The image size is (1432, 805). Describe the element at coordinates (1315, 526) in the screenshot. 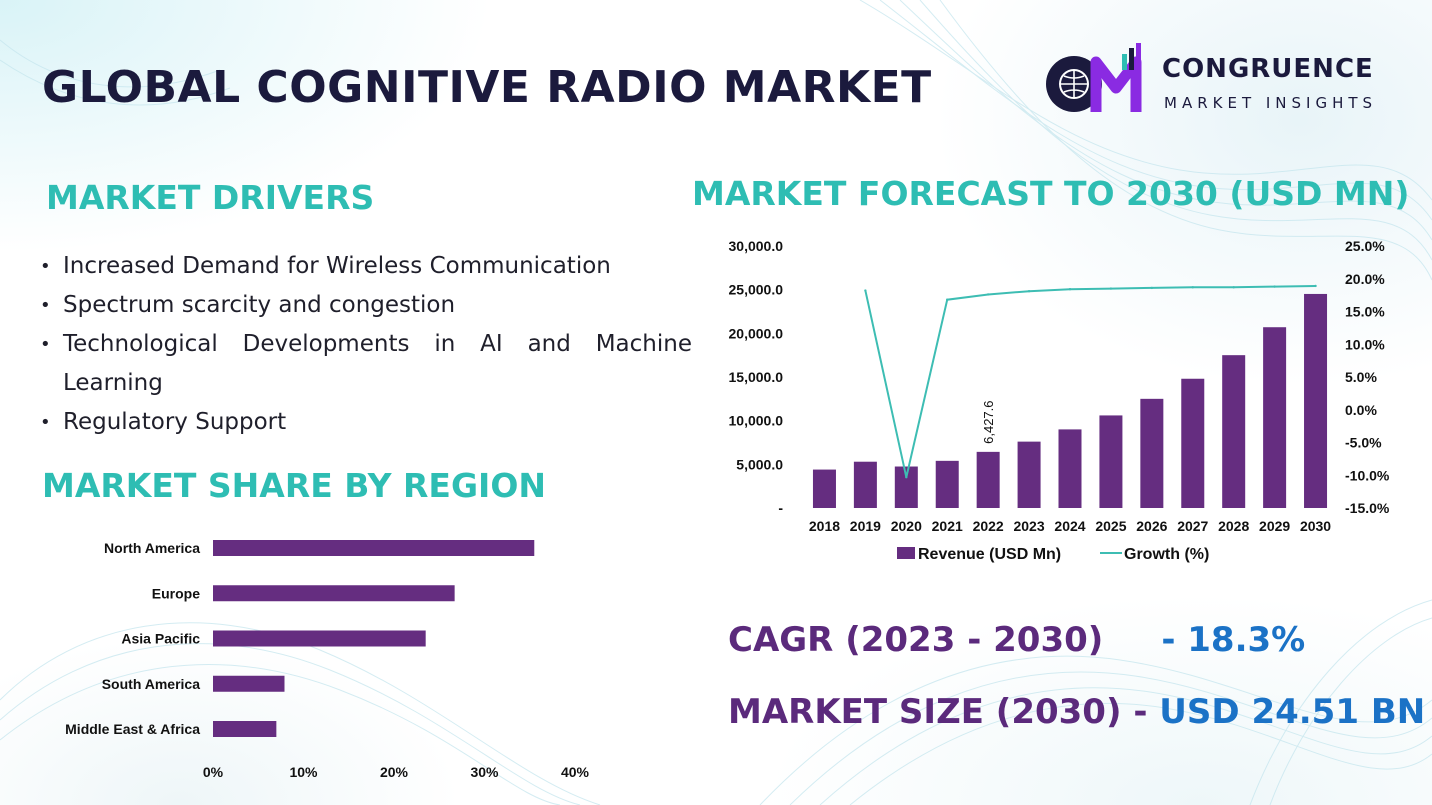

I see `x-tick-label: 2030` at that location.